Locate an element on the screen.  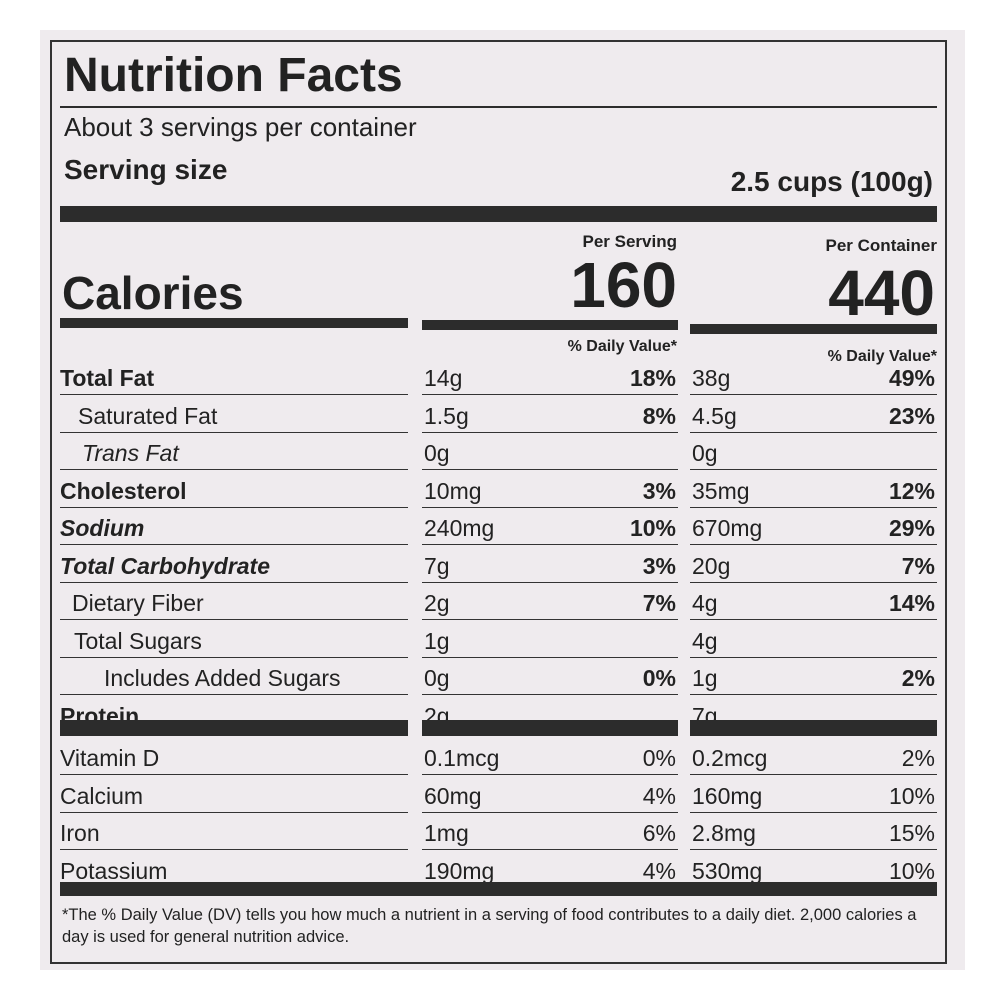
container-amount: 2.8mg is located at coordinates (724, 833).